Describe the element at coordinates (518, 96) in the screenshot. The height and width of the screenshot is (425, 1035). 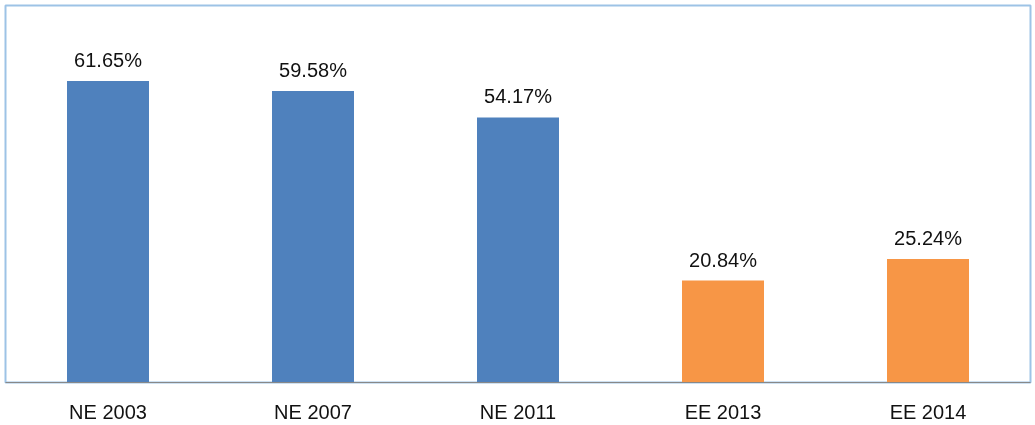
I see `data-label: 54.17%` at that location.